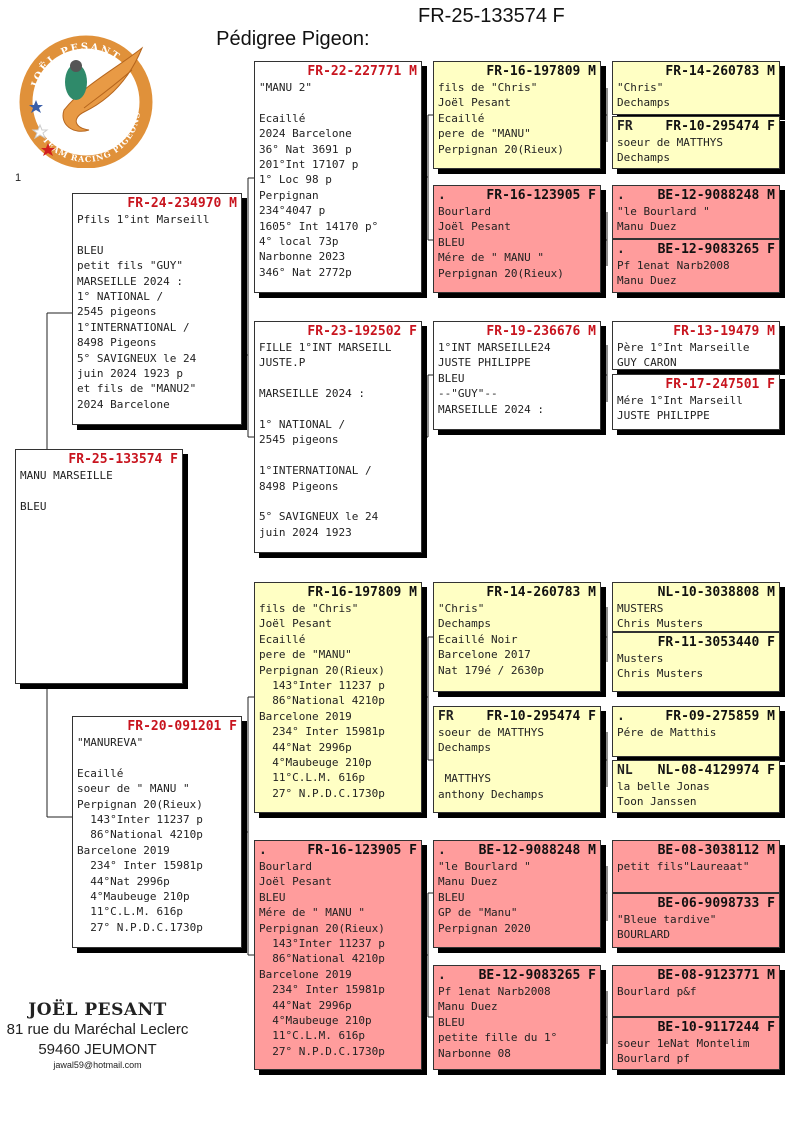 This screenshot has height=1125, width=796. I want to click on pigeon-info-line: Pére de Matthis, so click(667, 732).